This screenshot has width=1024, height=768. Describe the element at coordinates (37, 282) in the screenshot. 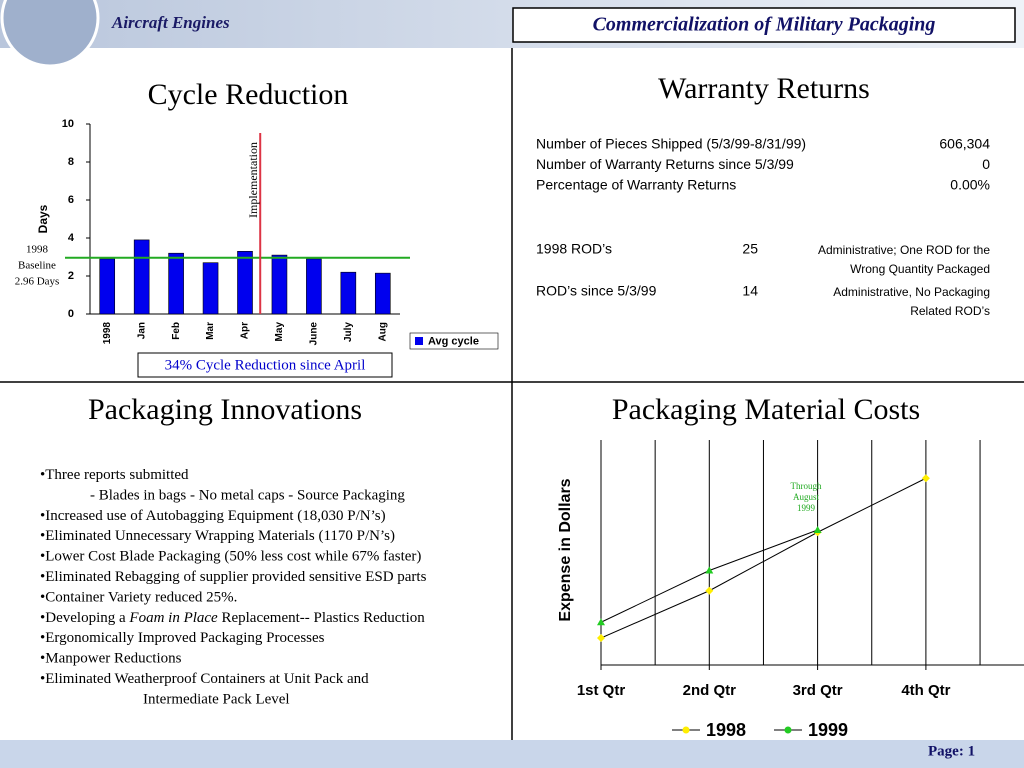

I see `baseline-label: 2.96 Days` at that location.